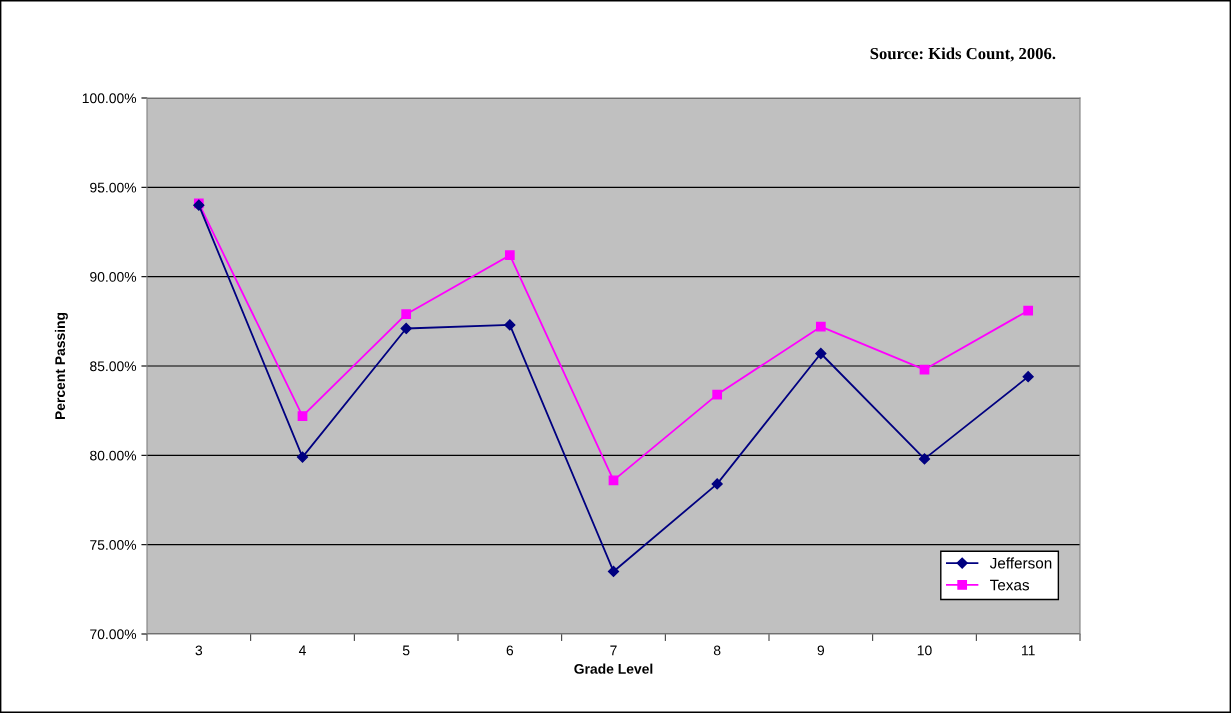 The height and width of the screenshot is (713, 1231). What do you see at coordinates (113, 455) in the screenshot?
I see `y-tick-label: 80.00%` at bounding box center [113, 455].